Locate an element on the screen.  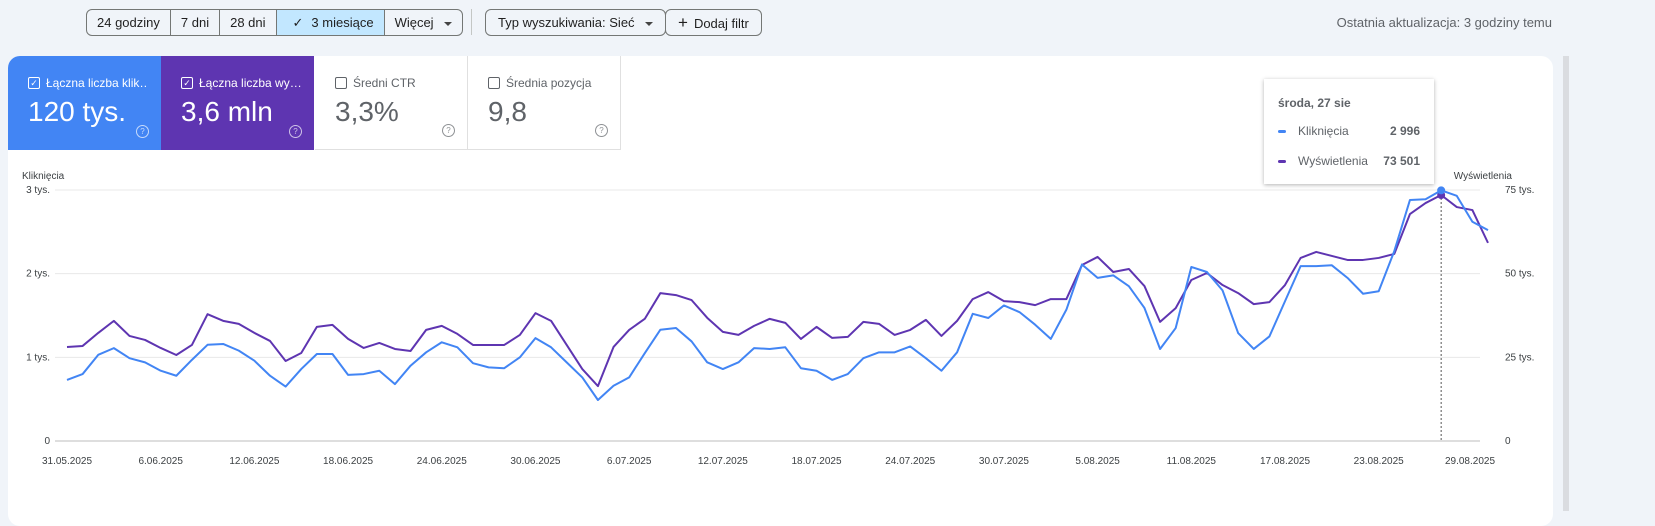
range-more: Więcej is located at coordinates (423, 22).